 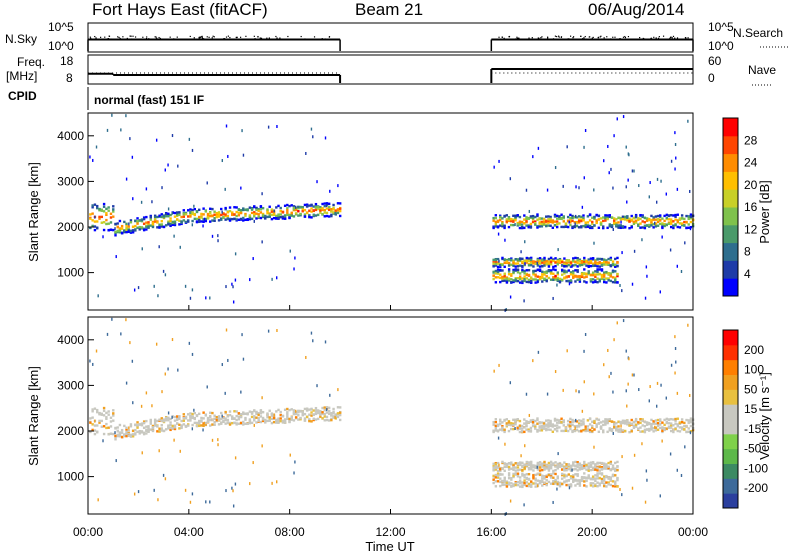 I want to click on power-colorbar-tick-label: 28, so click(x=751, y=140).